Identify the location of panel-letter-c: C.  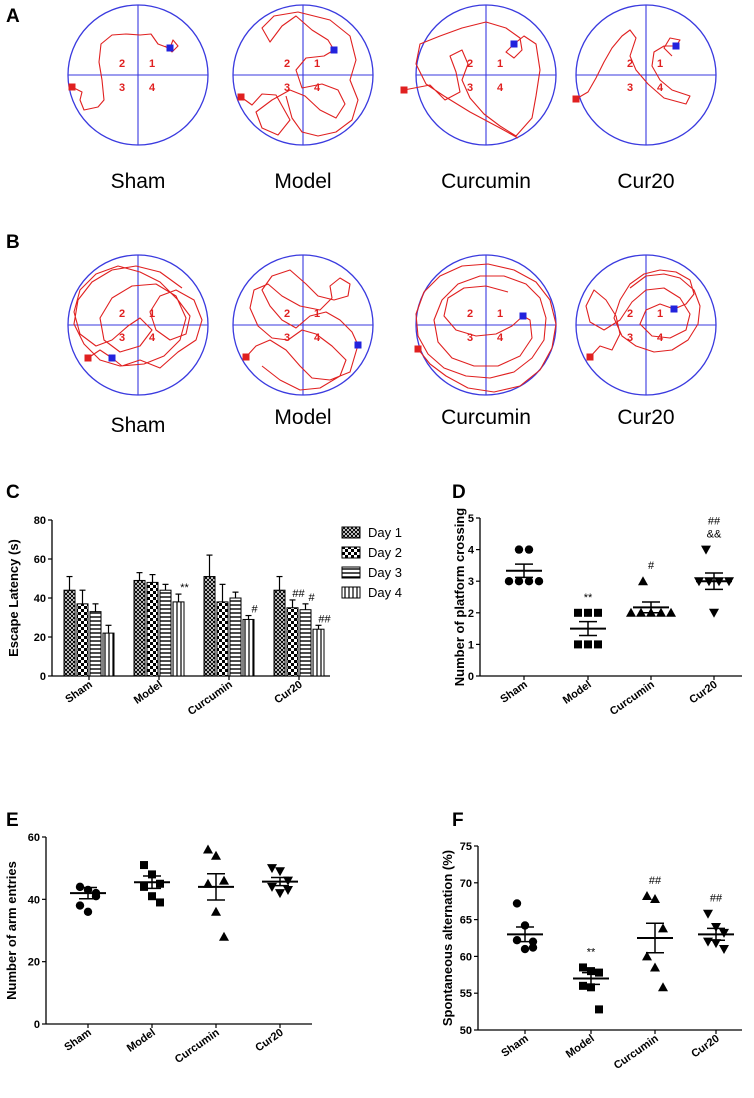
(13, 492).